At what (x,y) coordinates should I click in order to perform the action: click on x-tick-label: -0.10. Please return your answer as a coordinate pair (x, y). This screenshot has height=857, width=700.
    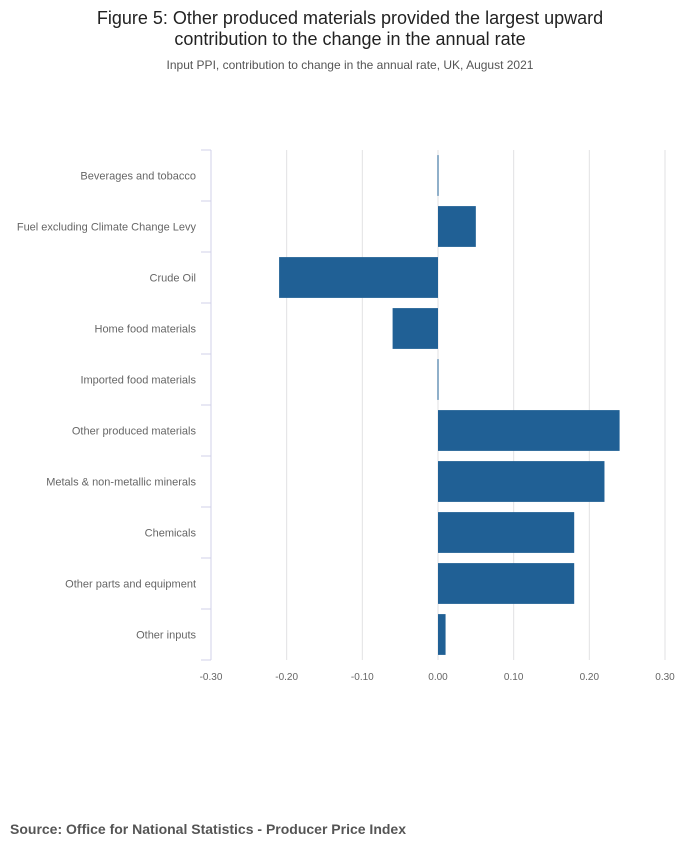
    Looking at the image, I should click on (362, 677).